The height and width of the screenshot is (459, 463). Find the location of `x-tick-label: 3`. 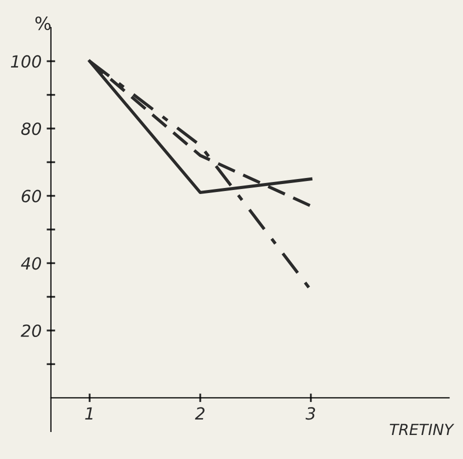

x-tick-label: 3 is located at coordinates (311, 413).